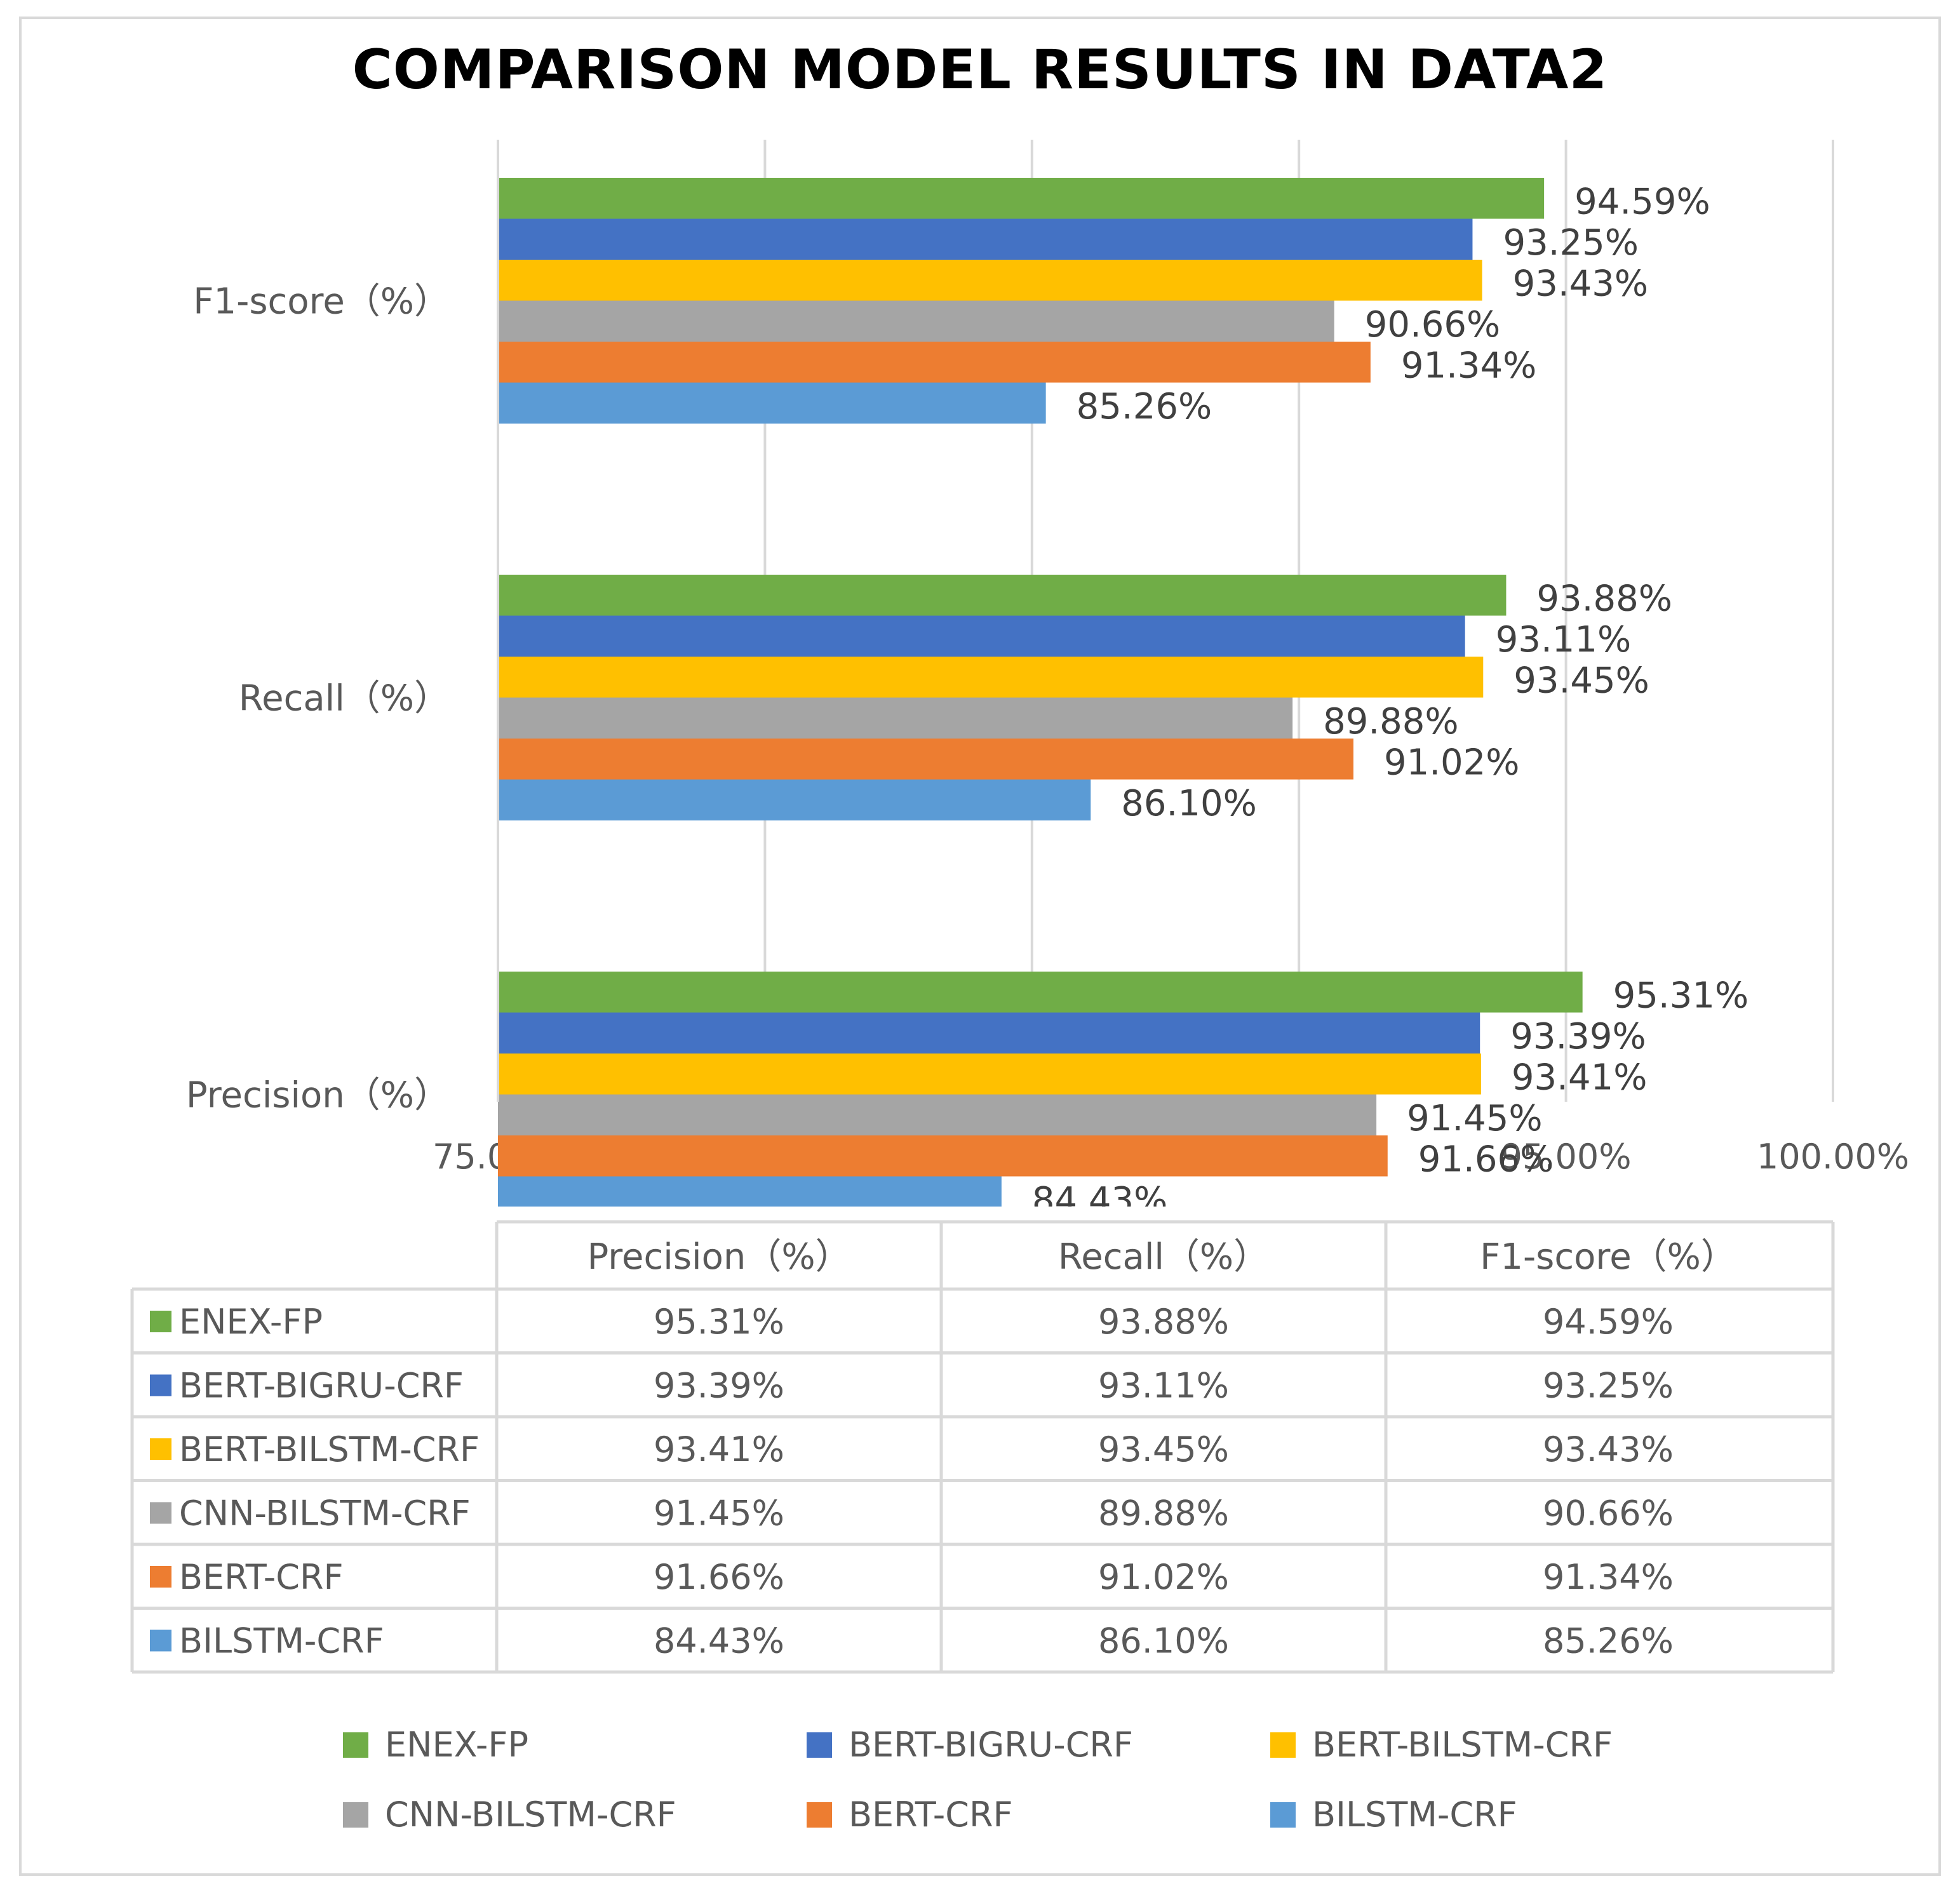 This screenshot has height=1893, width=1960. I want to click on data-label: 85.26%, so click(1144, 406).